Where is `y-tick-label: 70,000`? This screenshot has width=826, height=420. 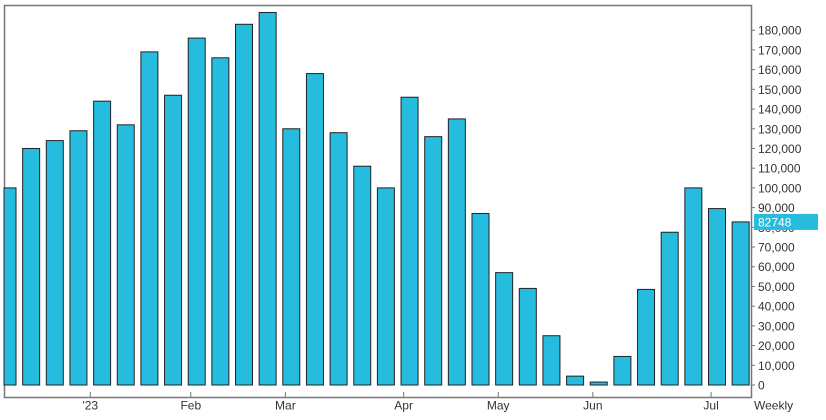
y-tick-label: 70,000 is located at coordinates (776, 248).